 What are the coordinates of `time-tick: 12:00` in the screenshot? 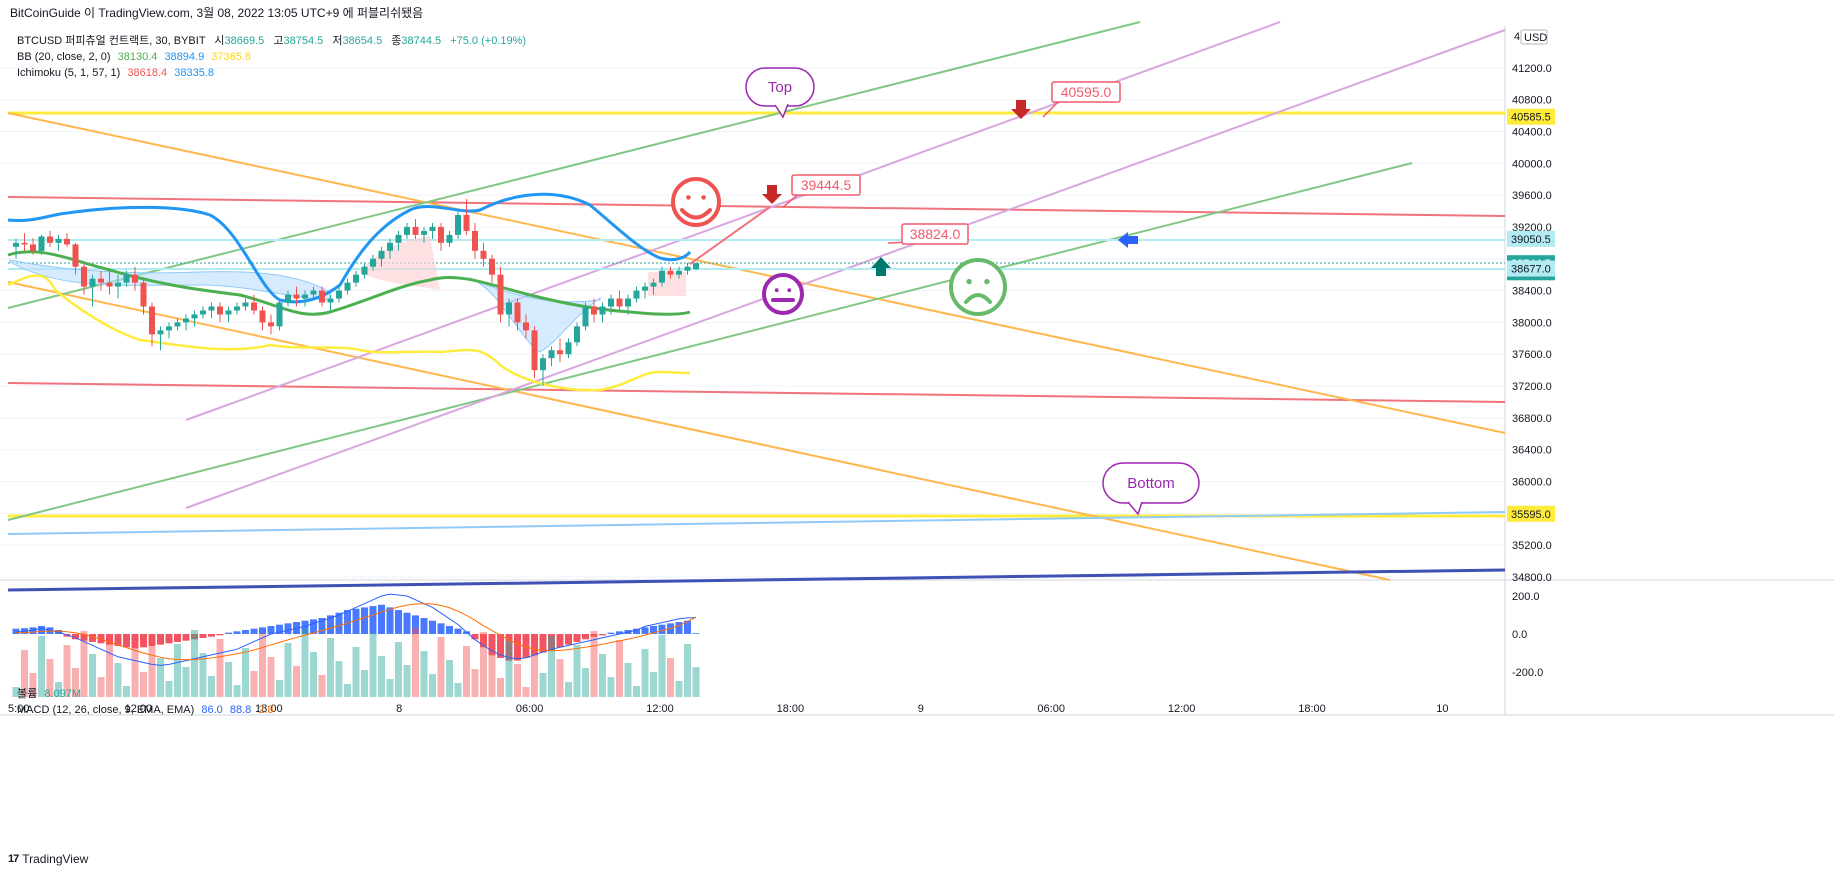 It's located at (660, 709).